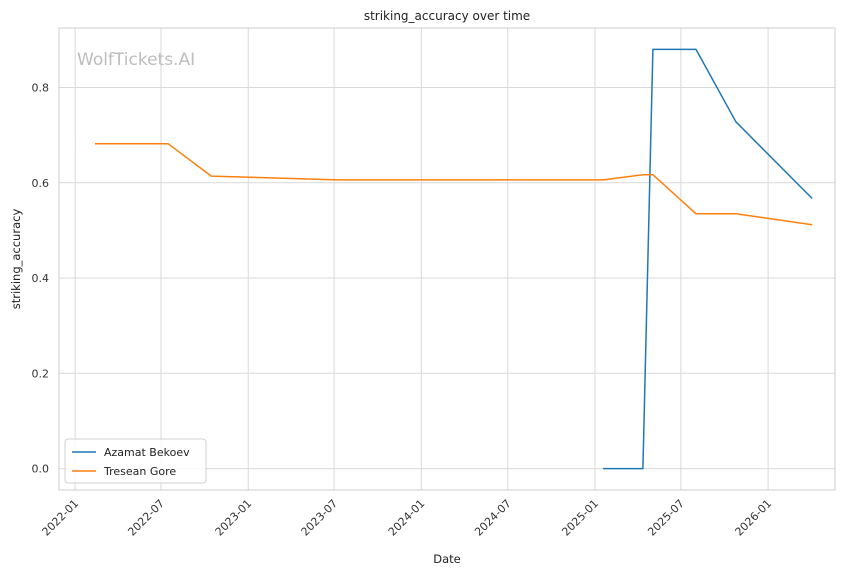 The width and height of the screenshot is (844, 575). What do you see at coordinates (320, 518) in the screenshot?
I see `x-tick-label: 2023-07` at bounding box center [320, 518].